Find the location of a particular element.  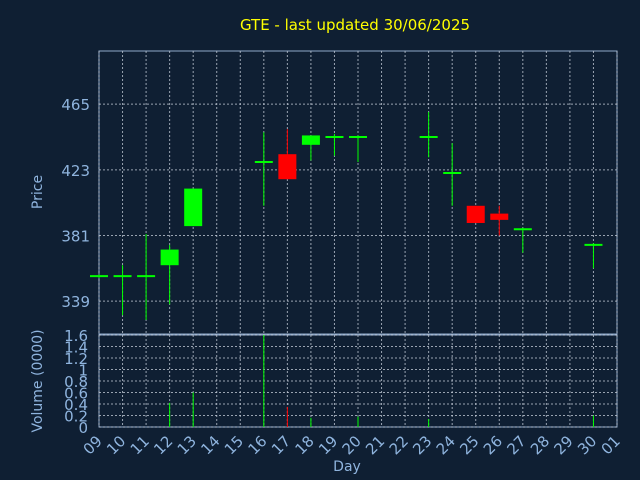

volume-tick-label: 1.6 is located at coordinates (76, 336).